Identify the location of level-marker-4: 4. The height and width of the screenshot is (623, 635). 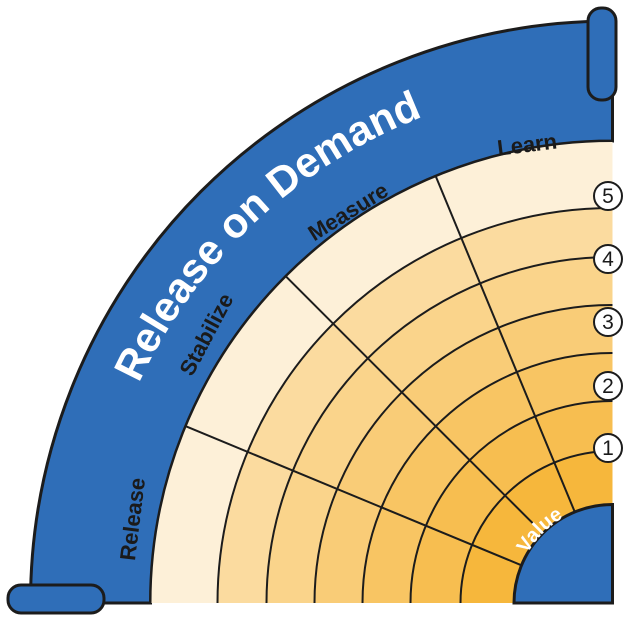
(608, 259).